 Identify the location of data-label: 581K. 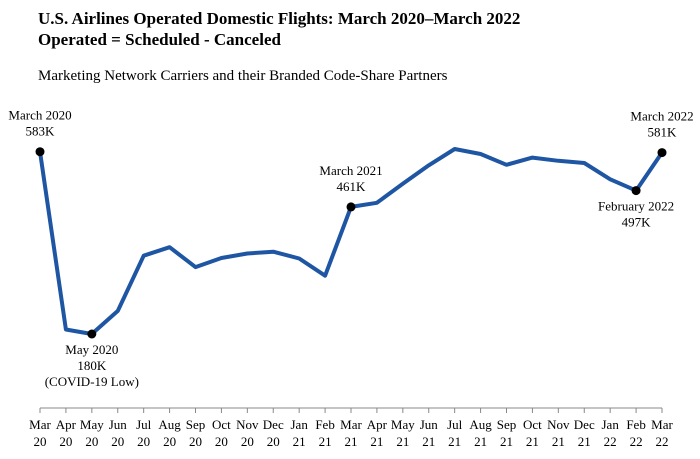
(663, 132).